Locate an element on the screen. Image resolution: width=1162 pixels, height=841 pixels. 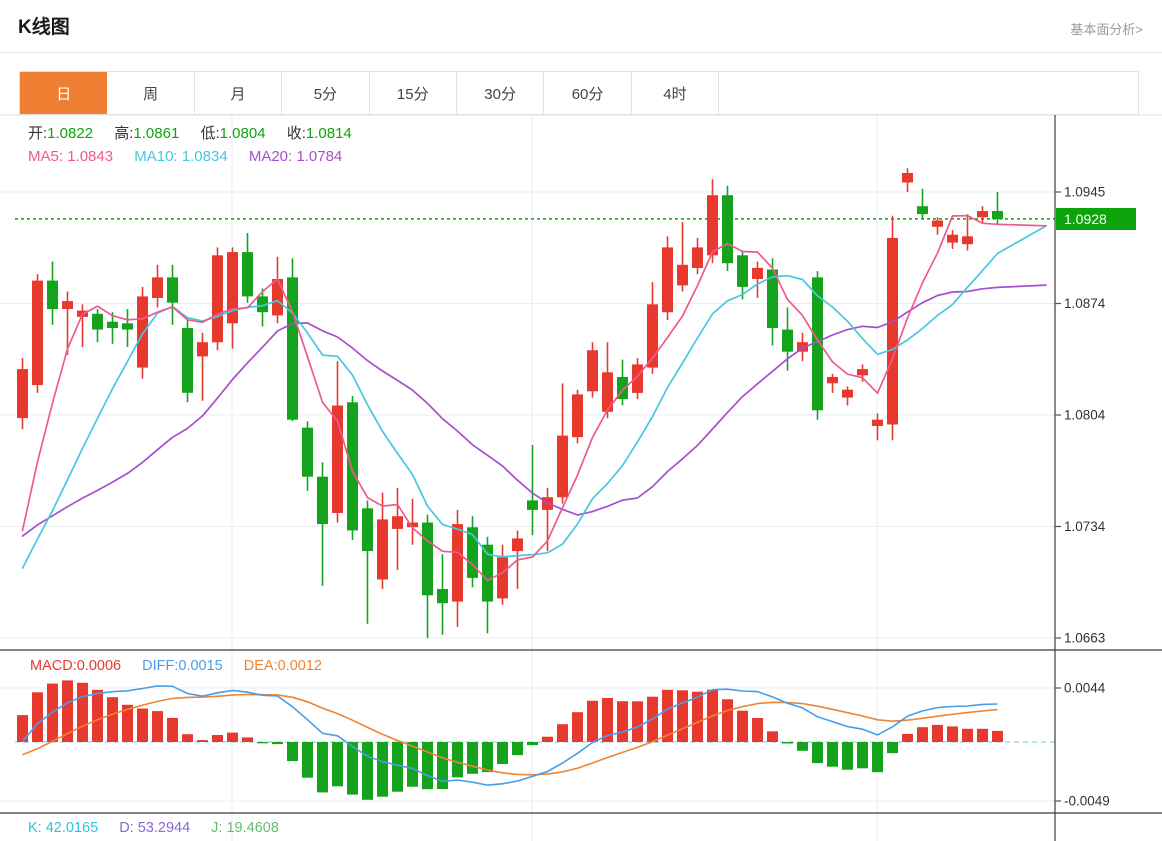
kdj-d-value: 53.2944 is located at coordinates (164, 828).